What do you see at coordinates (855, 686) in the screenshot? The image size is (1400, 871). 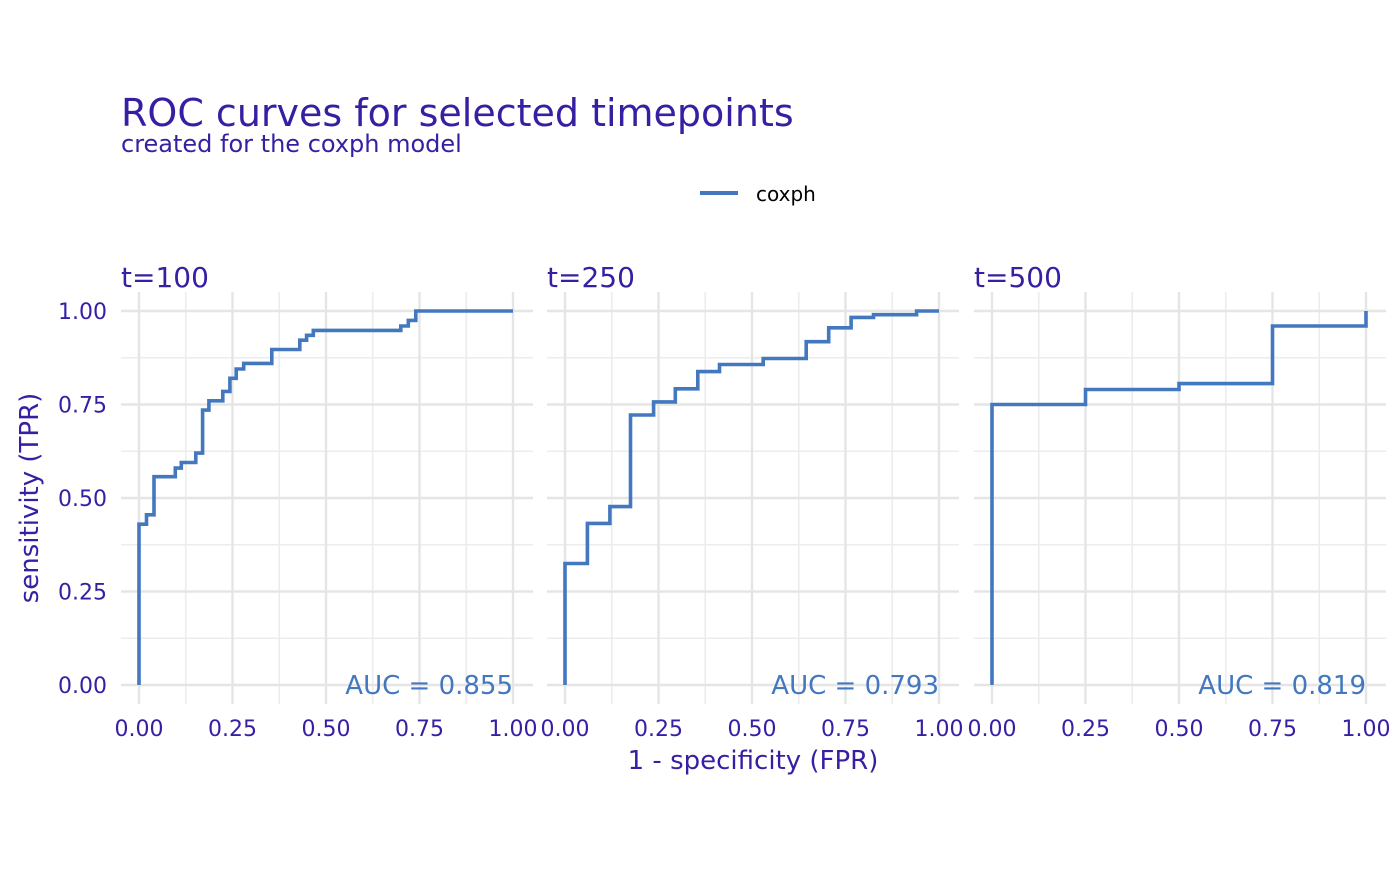 I see `auc-label: AUC = 0.793` at bounding box center [855, 686].